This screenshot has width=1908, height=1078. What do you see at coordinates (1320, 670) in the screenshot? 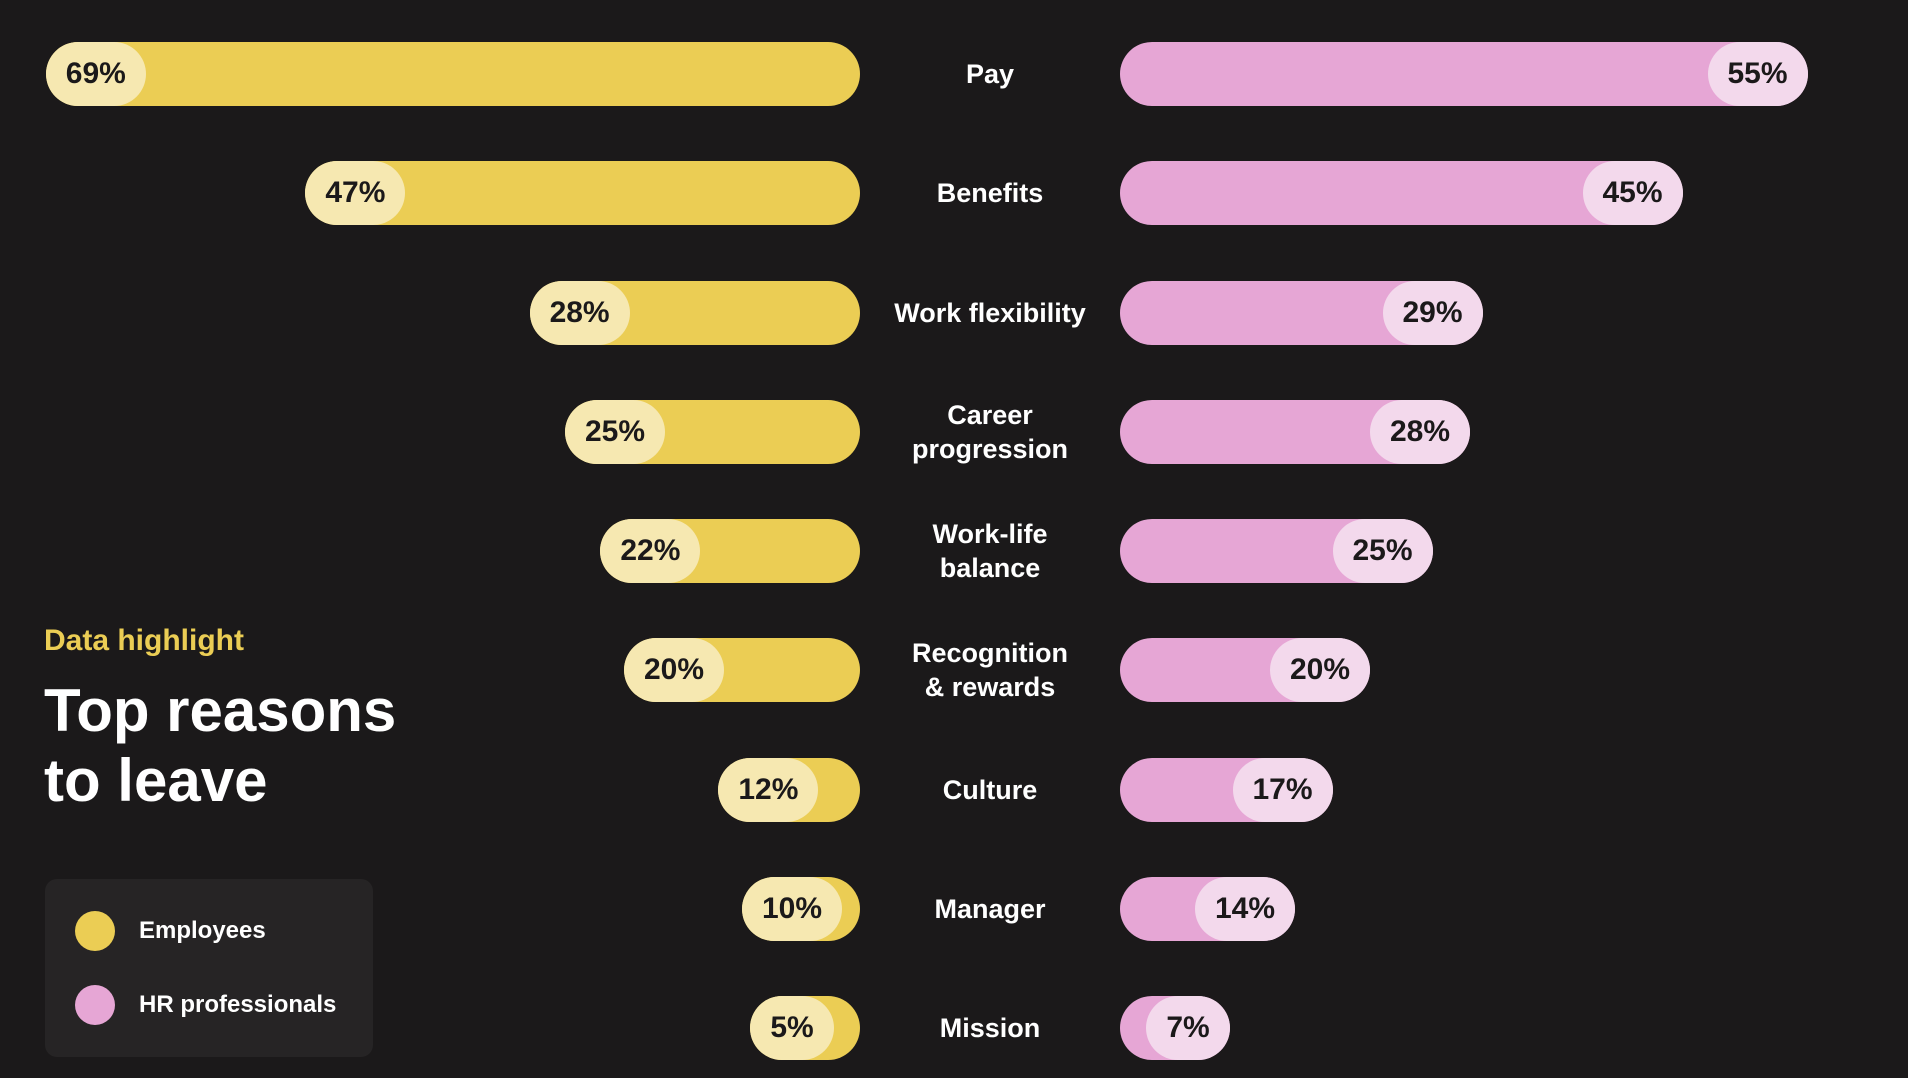
I see `value-label-hr-recognition-rewards: 20%` at bounding box center [1320, 670].